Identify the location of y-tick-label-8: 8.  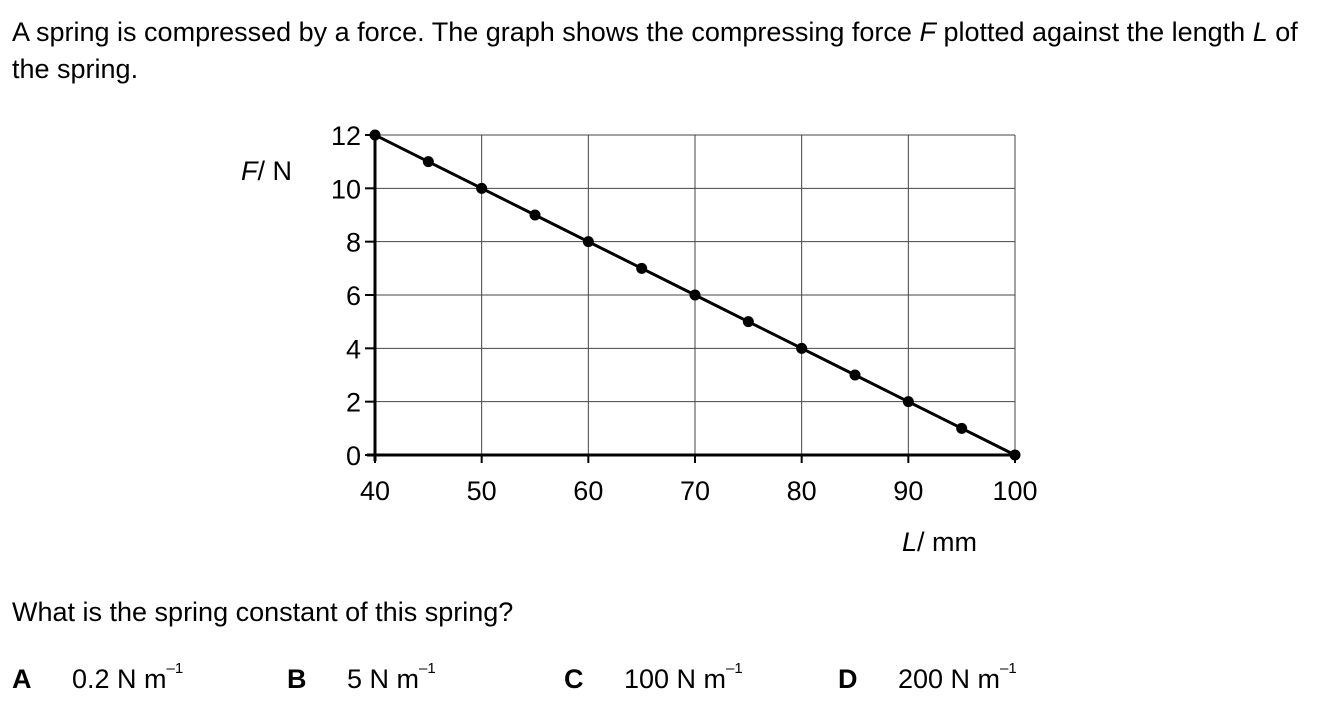
(353, 243).